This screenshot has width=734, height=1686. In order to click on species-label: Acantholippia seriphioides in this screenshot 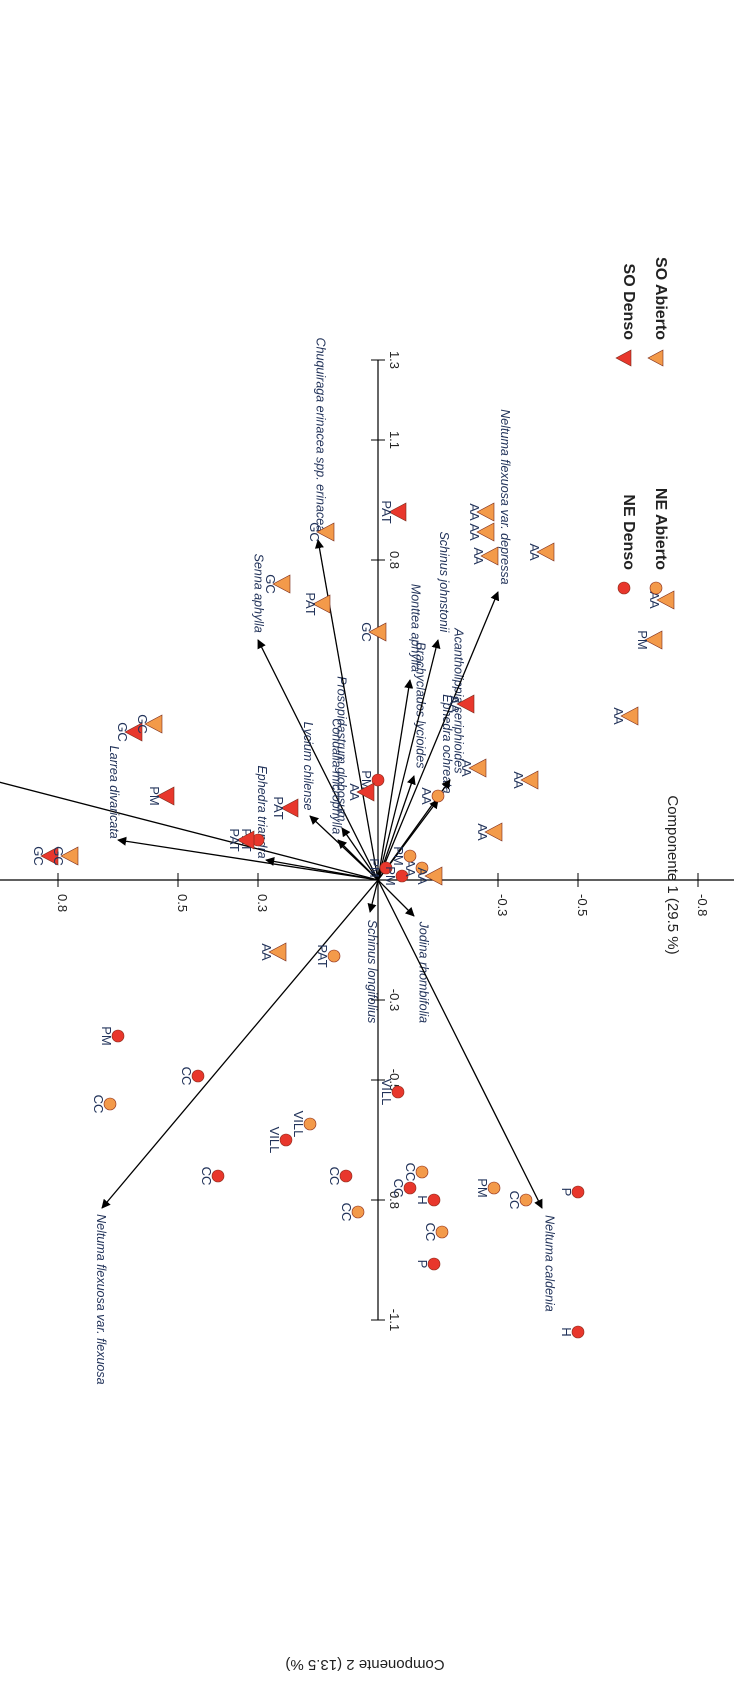, I will do `click(459, 700)`.